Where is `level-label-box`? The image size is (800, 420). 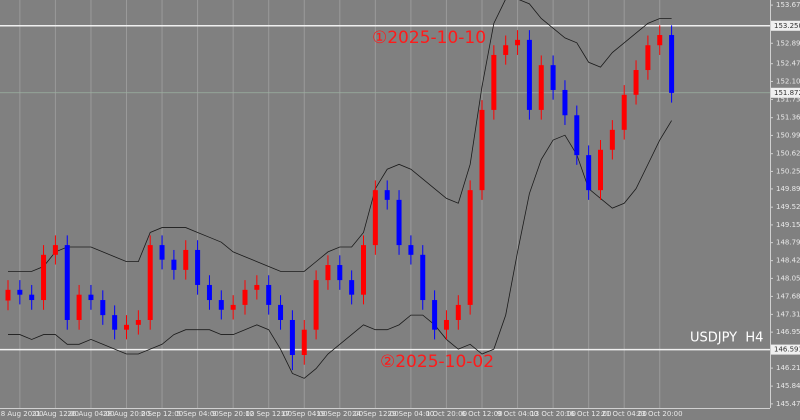
level-label-box is located at coordinates (785, 25).